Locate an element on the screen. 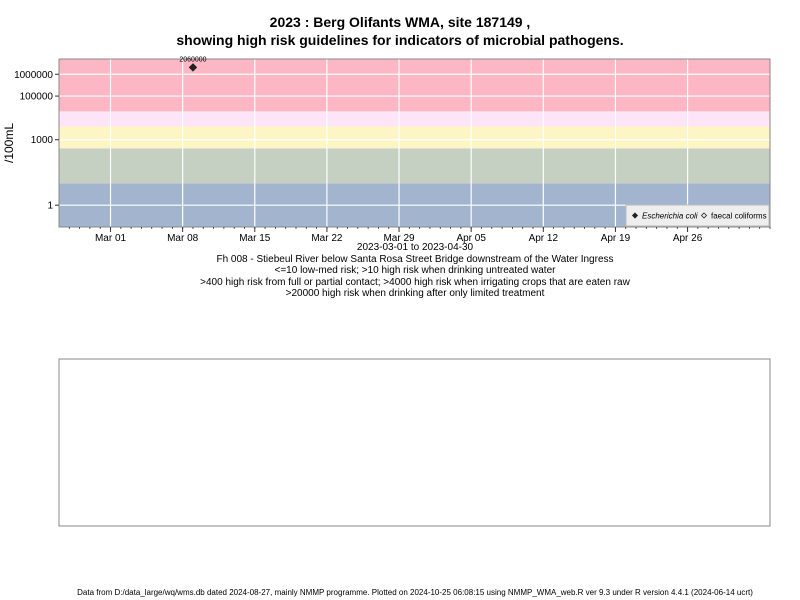 The image size is (800, 600). legend: Escherichia coli faecal coliforms is located at coordinates (697, 215).